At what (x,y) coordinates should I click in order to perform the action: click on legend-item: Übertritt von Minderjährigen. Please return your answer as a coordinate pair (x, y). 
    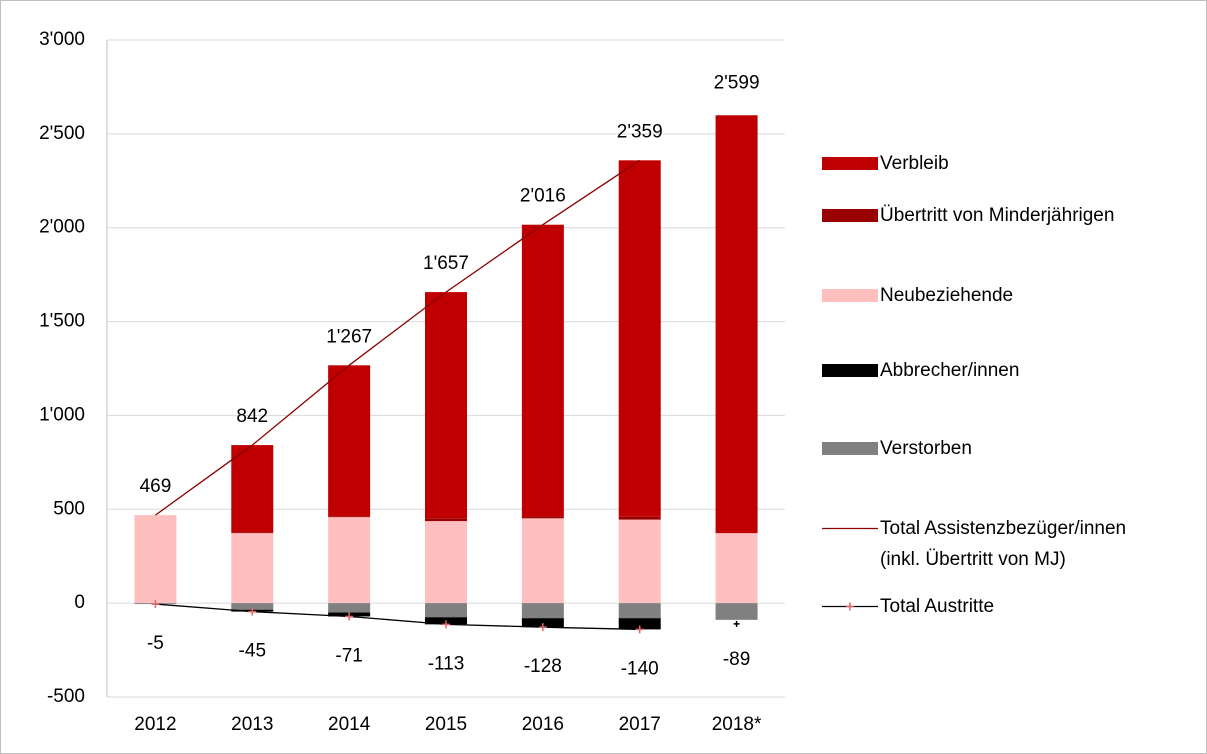
    Looking at the image, I should click on (968, 215).